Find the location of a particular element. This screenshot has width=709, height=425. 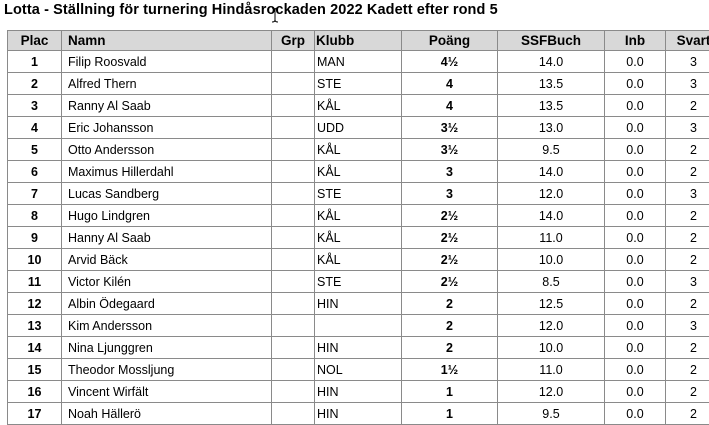

cell-namn: Filip Roosvald is located at coordinates (166, 61).